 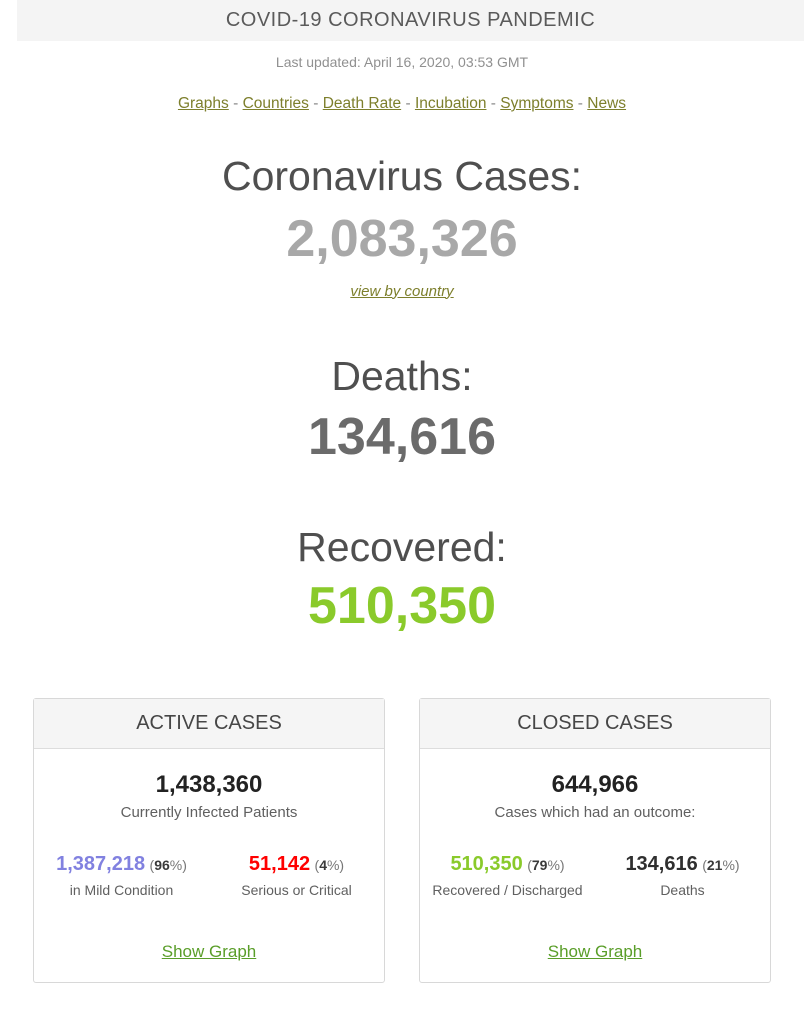 What do you see at coordinates (329, 864) in the screenshot?
I see `serious-critical-percent: (4%)` at bounding box center [329, 864].